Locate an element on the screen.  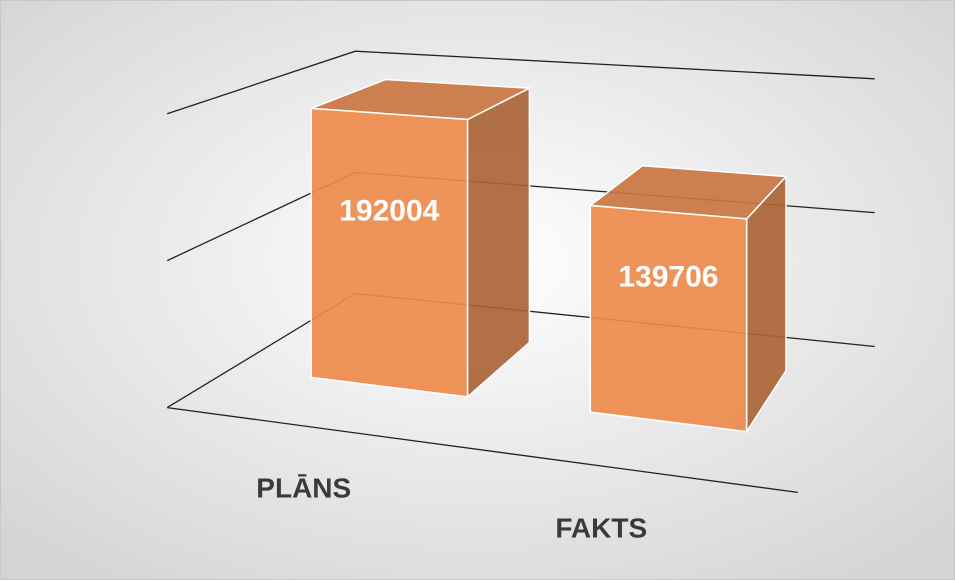
grid-line is located at coordinates (520, 82).